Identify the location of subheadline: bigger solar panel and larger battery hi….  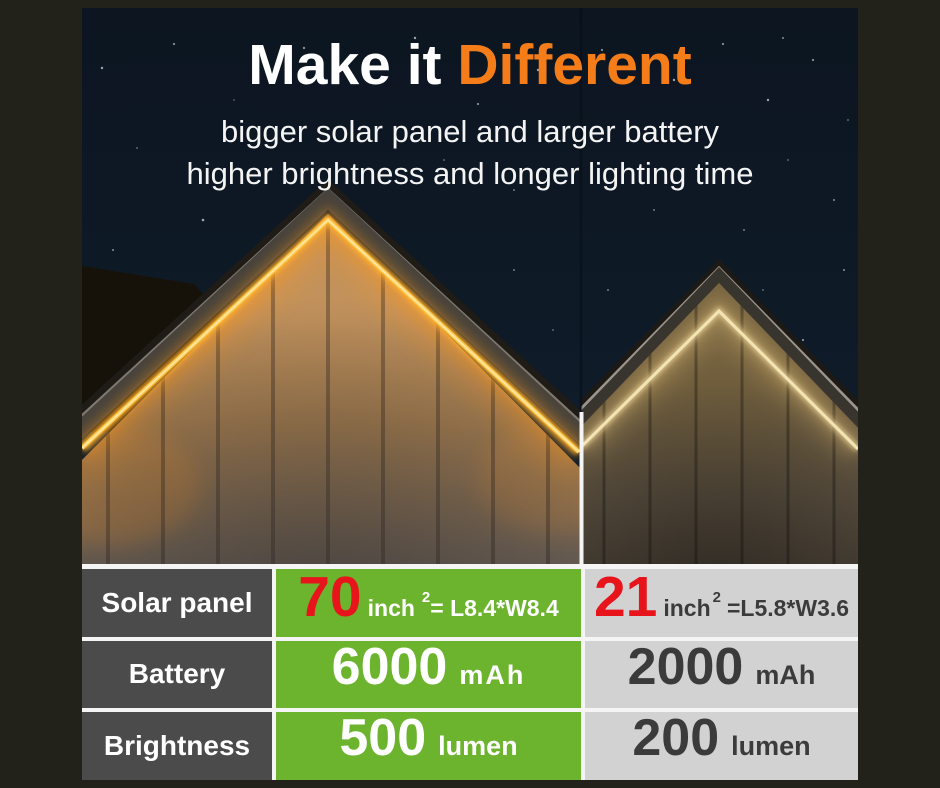
(470, 152).